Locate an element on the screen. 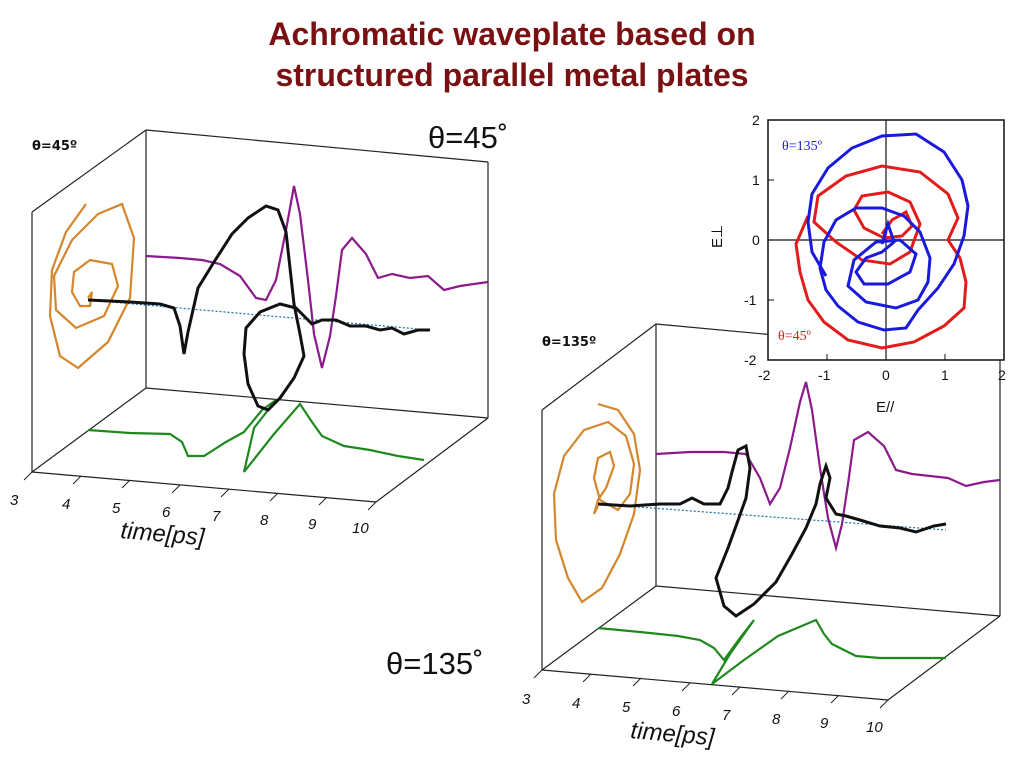  x-tick-neg1: -1 is located at coordinates (824, 375).